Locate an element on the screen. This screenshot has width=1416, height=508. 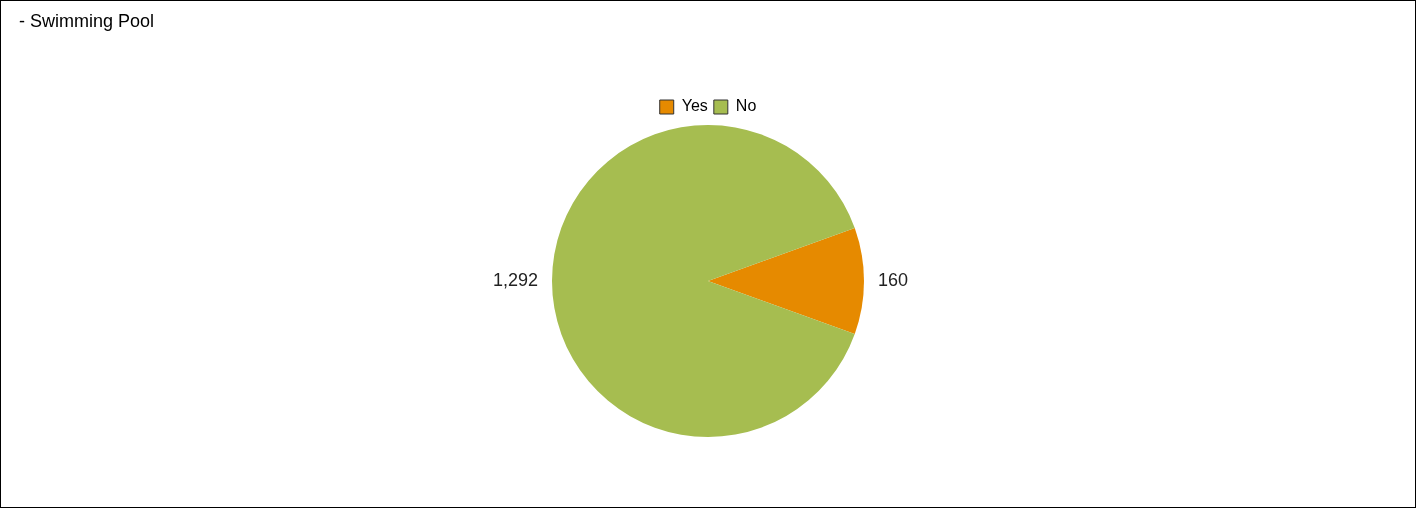
text: - Swimming Pool is located at coordinates (87, 21).